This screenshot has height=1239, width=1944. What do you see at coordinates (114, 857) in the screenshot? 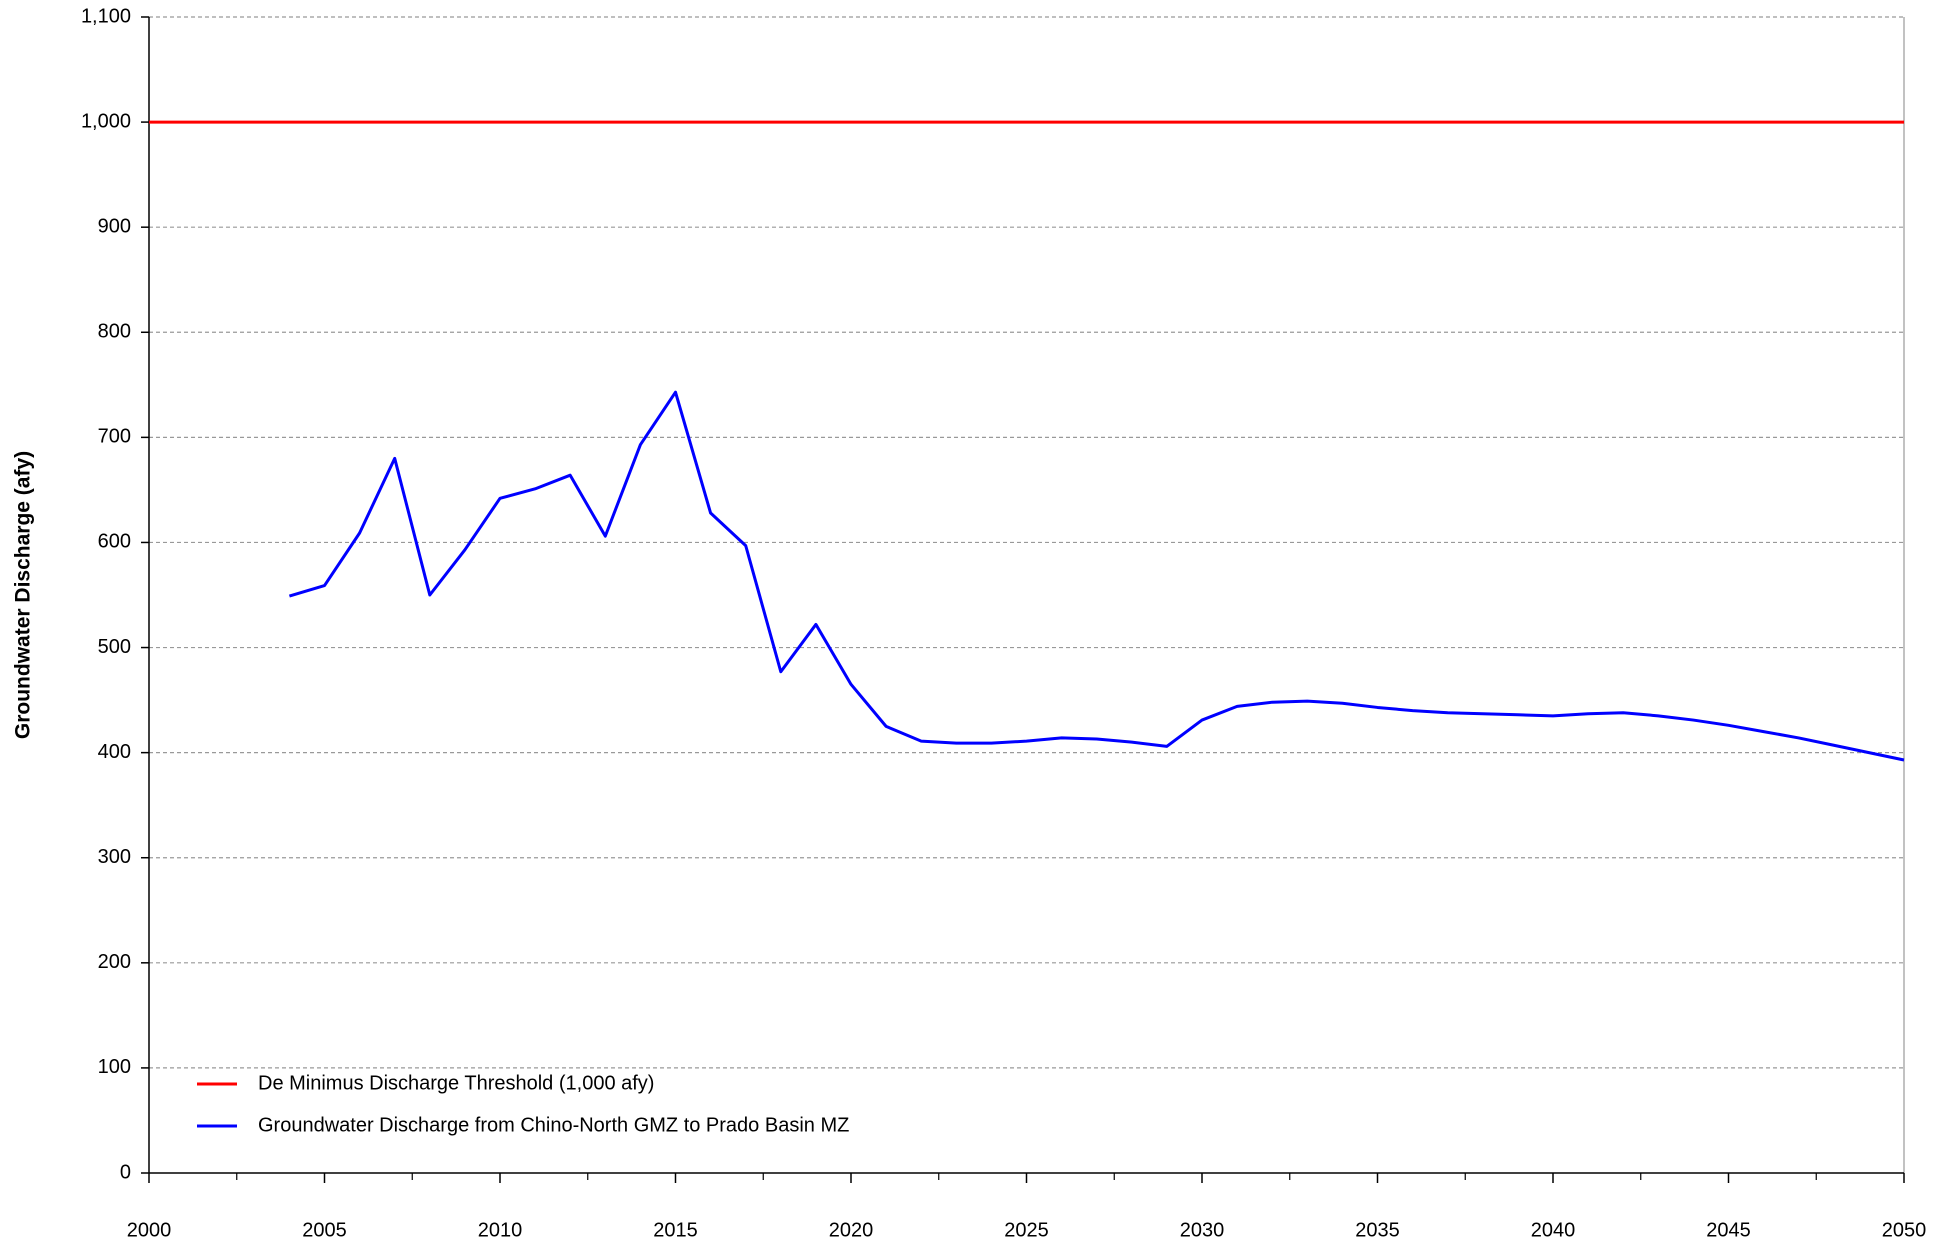
I see `y-tick-label: 300` at bounding box center [114, 857].